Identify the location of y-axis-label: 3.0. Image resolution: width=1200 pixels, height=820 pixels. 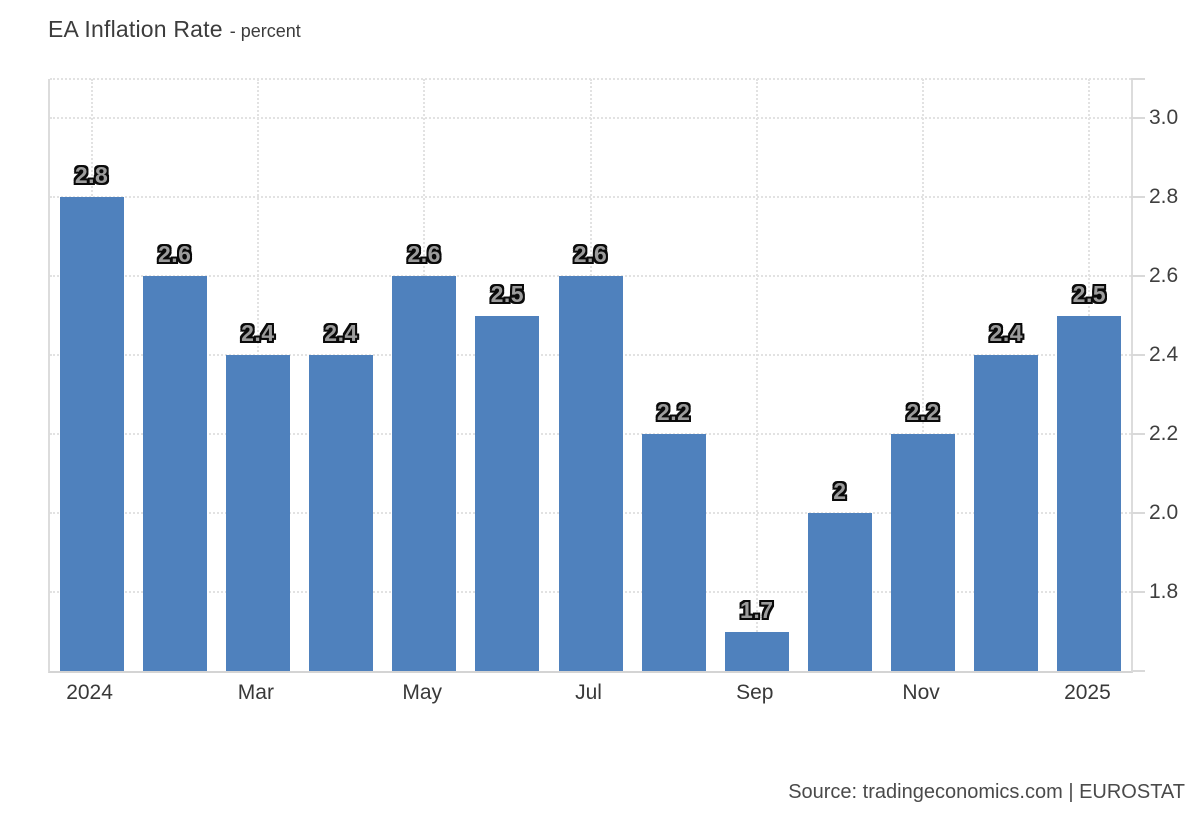
(1164, 118).